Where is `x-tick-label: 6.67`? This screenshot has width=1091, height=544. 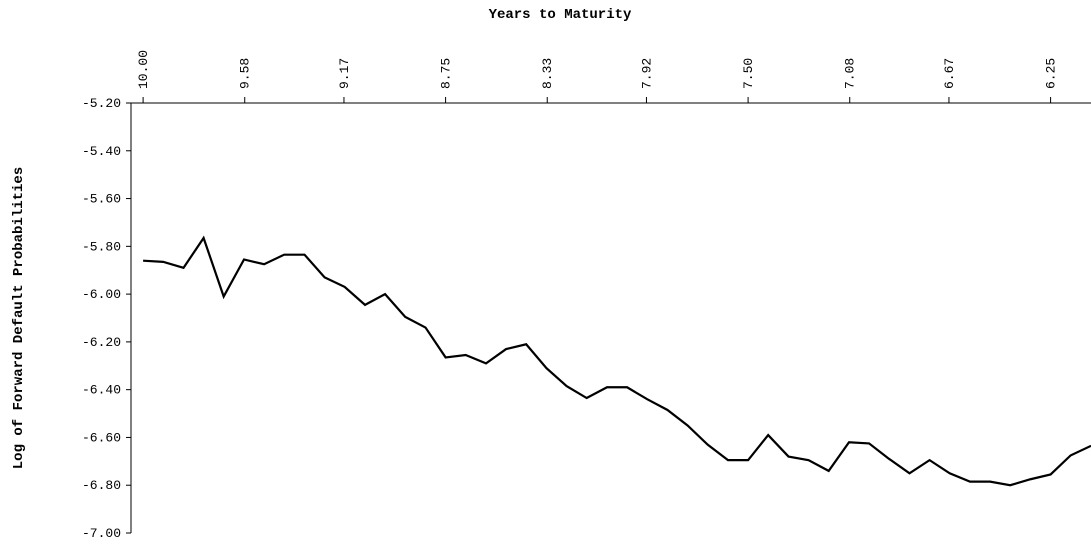
x-tick-label: 6.67 is located at coordinates (949, 73).